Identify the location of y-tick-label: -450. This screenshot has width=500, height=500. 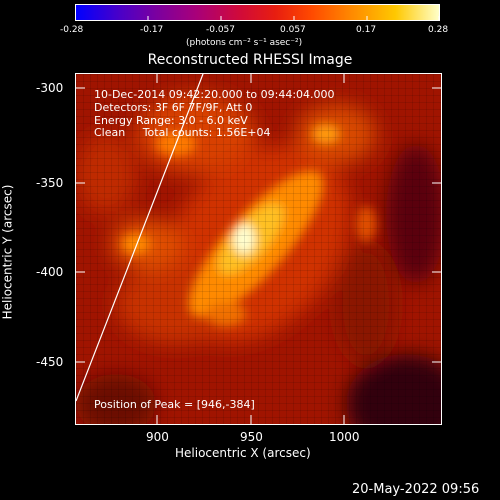
(50, 362).